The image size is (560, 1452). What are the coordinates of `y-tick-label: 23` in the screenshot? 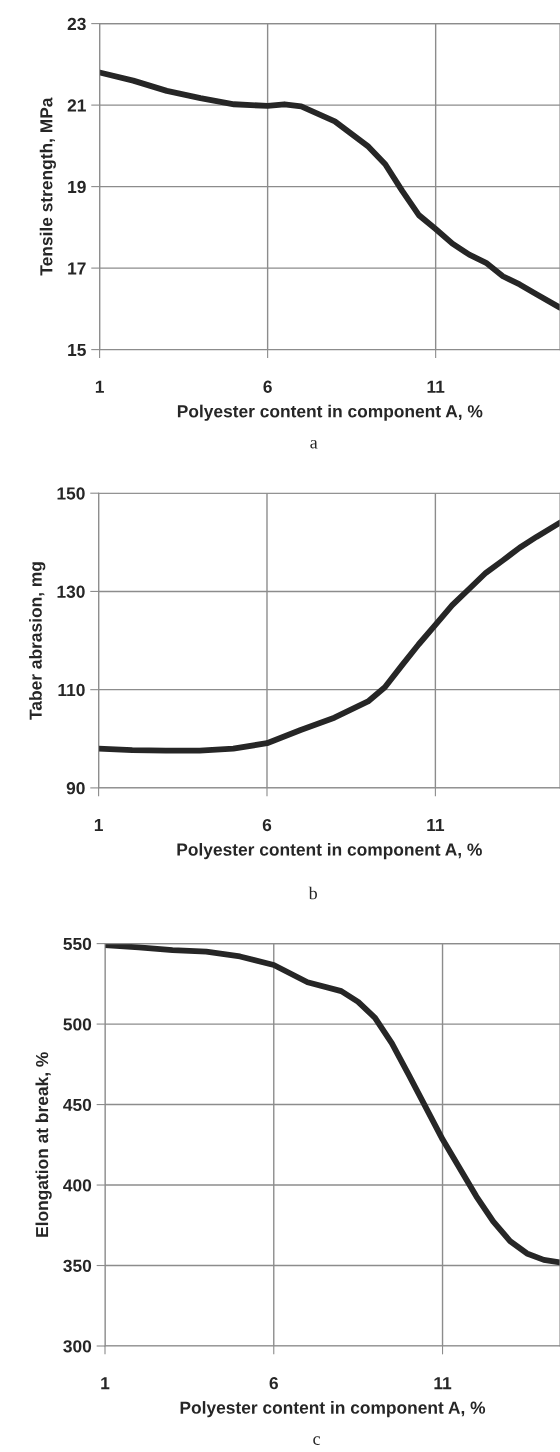 It's located at (76, 24).